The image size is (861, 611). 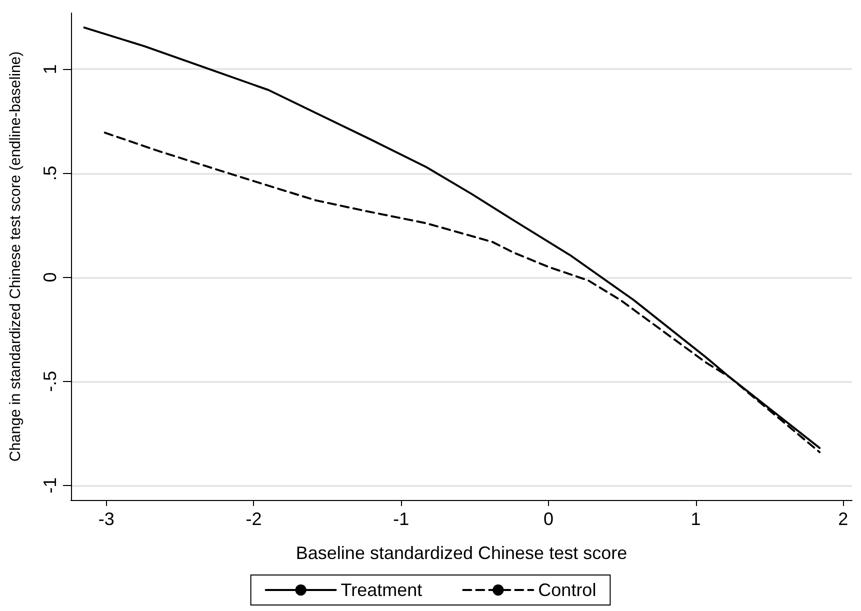 What do you see at coordinates (50, 381) in the screenshot?
I see `y-tick-label: -.5` at bounding box center [50, 381].